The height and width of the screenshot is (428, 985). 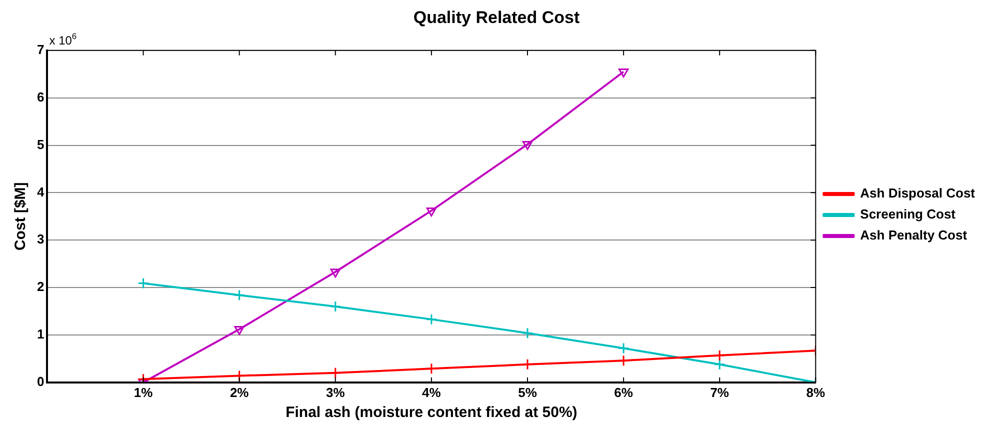 I want to click on legend-label: Ash Penalty Cost, so click(x=914, y=235).